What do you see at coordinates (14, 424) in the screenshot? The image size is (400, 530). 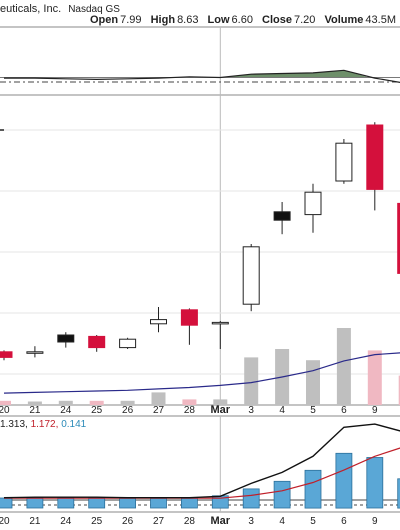 I see `macd-value: 1.313,` at bounding box center [14, 424].